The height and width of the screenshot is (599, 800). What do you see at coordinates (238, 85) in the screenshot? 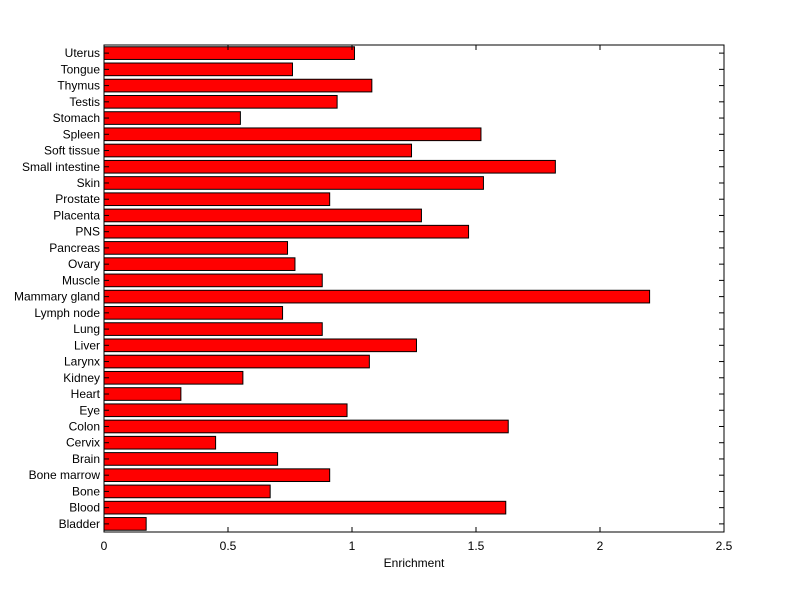
I see `bar-thymus` at bounding box center [238, 85].